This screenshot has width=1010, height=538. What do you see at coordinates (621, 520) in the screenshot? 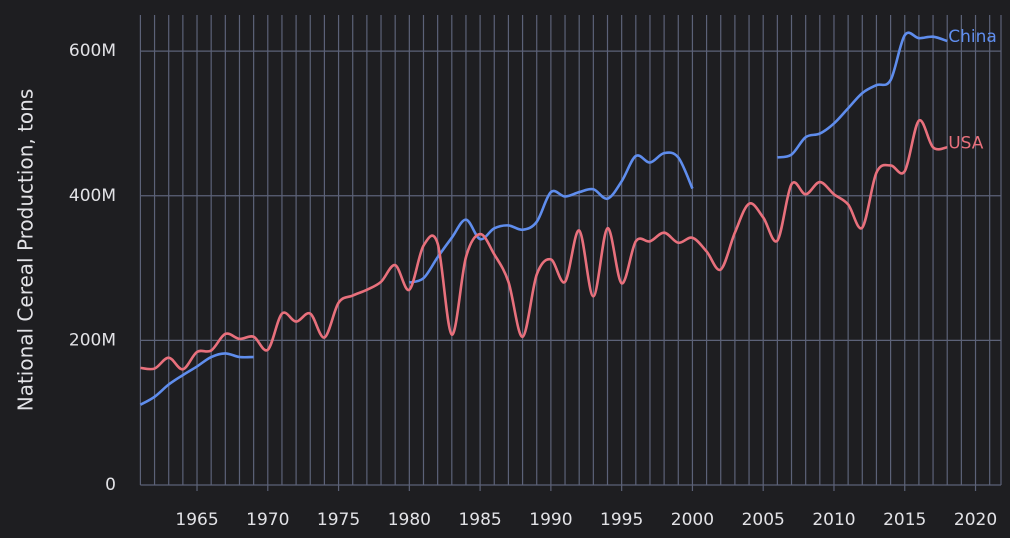
I see `x-tick-label: 1995` at bounding box center [621, 520].